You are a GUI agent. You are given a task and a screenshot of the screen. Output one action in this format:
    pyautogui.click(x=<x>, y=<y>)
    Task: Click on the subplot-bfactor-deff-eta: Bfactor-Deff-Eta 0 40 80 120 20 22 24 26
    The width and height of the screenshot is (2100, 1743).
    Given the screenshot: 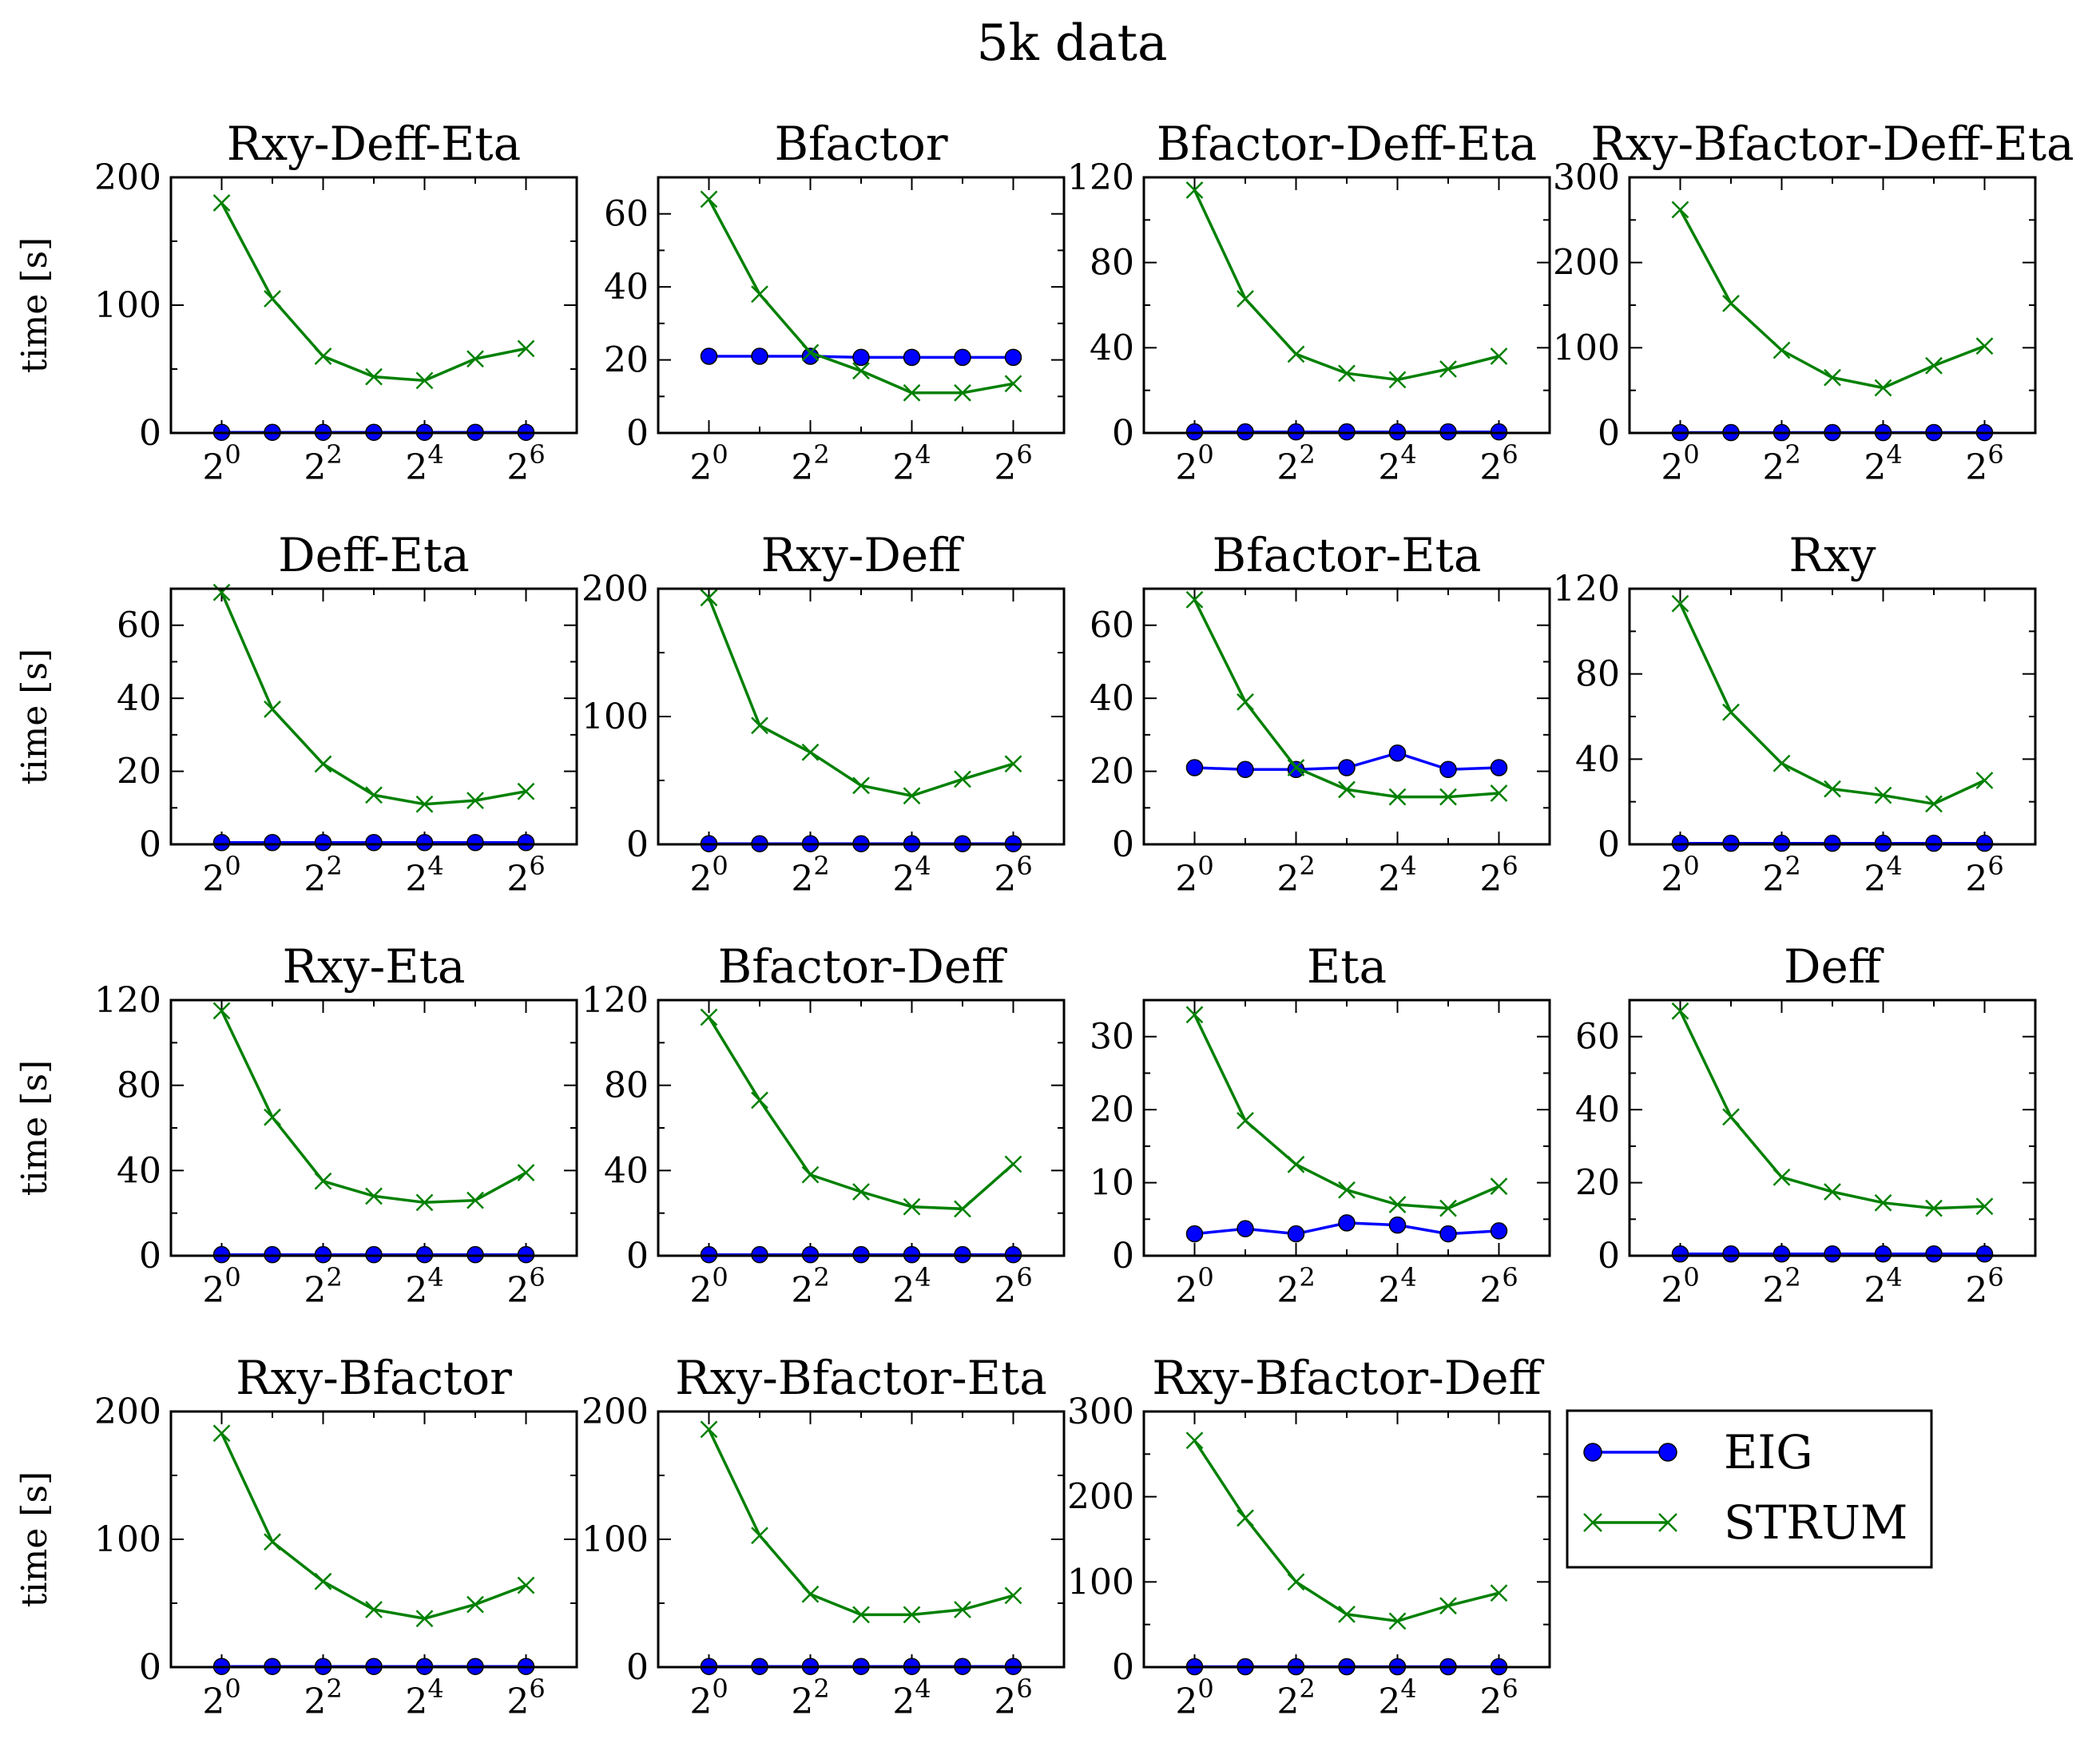 What is the action you would take?
    pyautogui.click(x=1309, y=302)
    